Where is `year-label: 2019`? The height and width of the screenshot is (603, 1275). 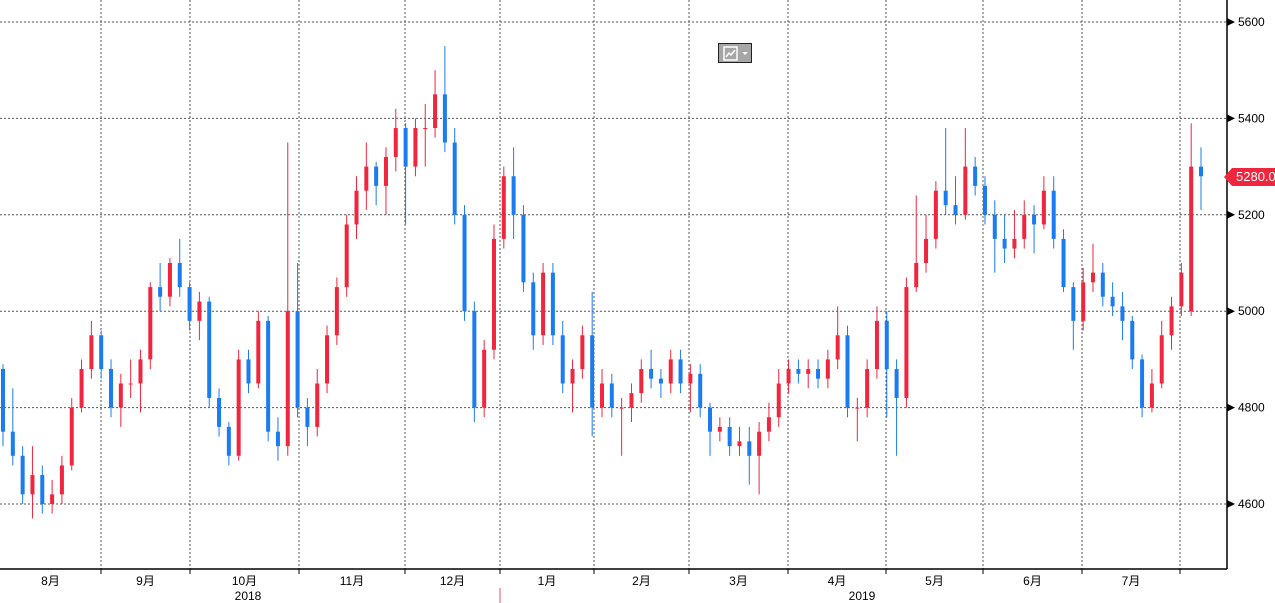 year-label: 2019 is located at coordinates (862, 596).